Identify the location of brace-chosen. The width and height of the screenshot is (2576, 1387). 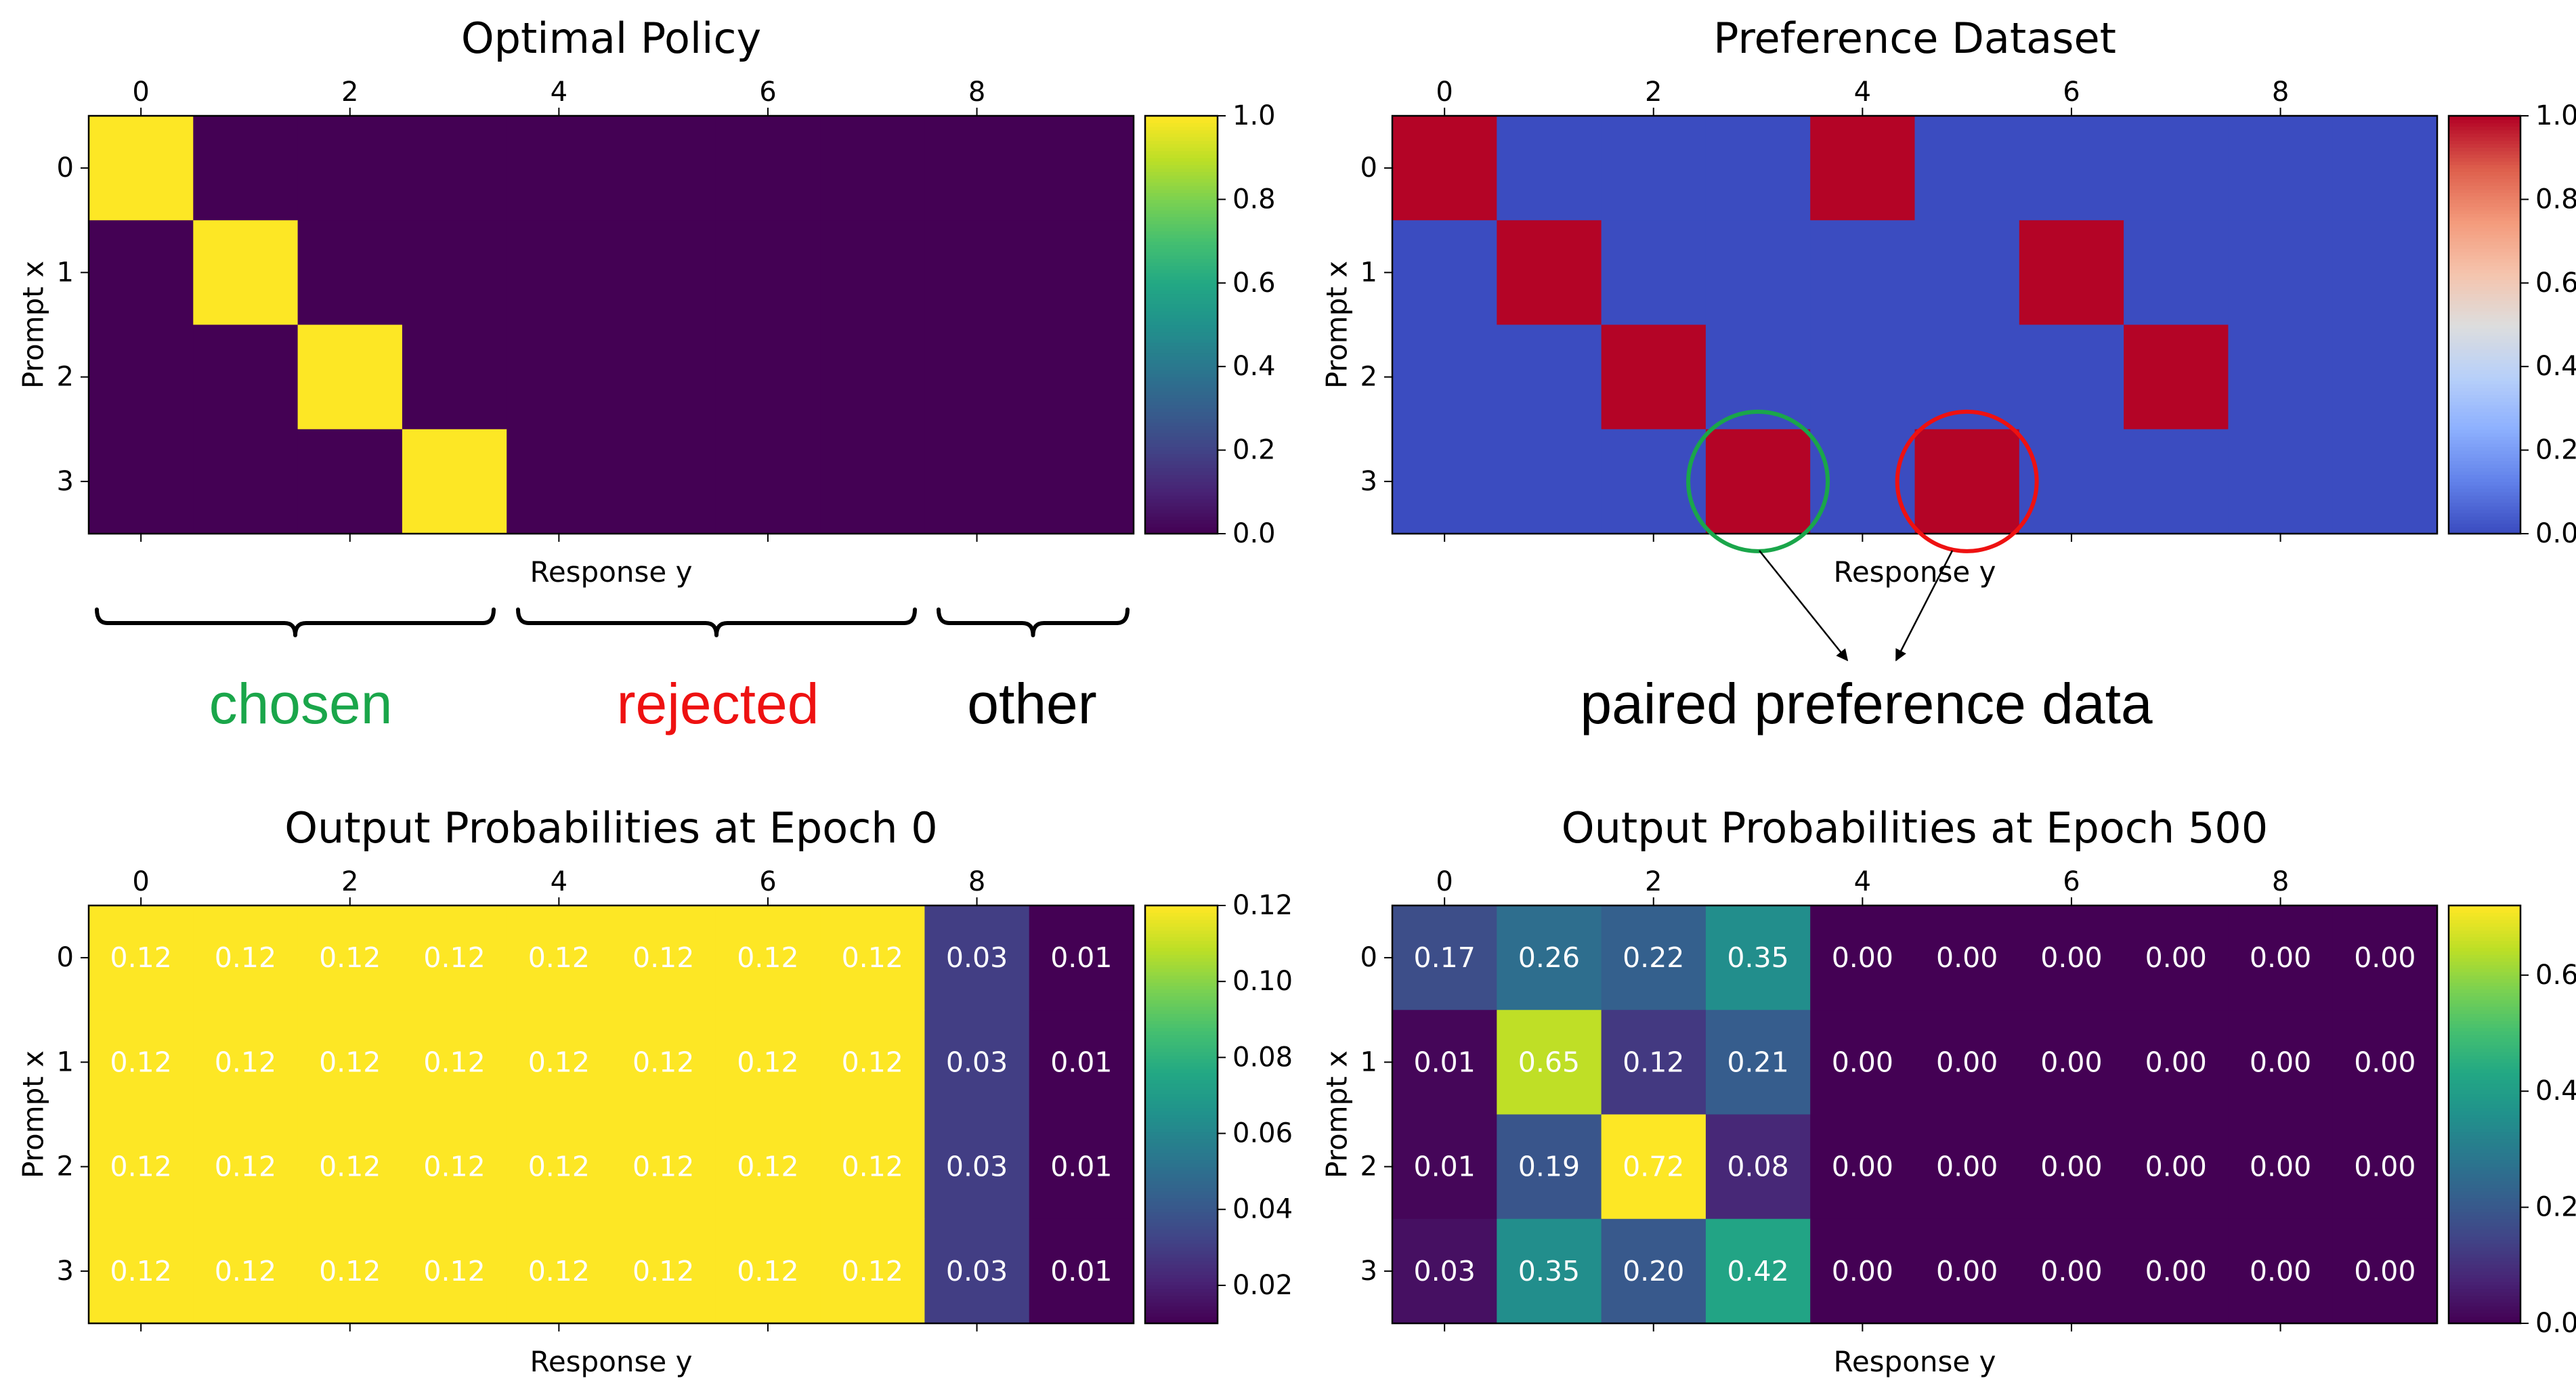
(295, 622).